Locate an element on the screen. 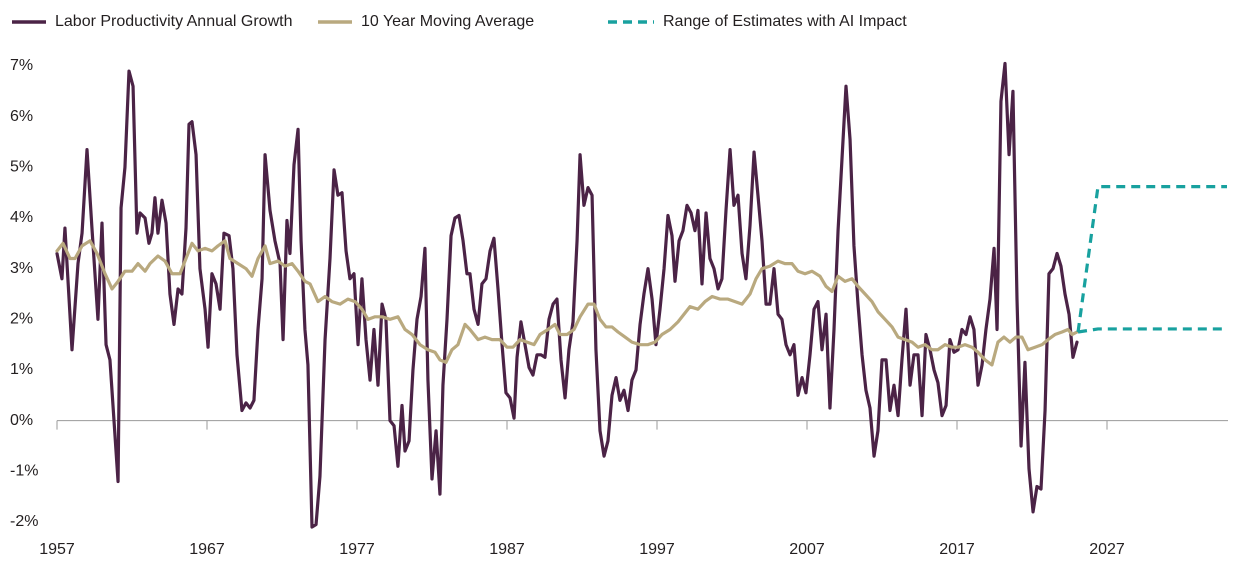 The height and width of the screenshot is (561, 1233). y-tick-label: 4% is located at coordinates (21, 217).